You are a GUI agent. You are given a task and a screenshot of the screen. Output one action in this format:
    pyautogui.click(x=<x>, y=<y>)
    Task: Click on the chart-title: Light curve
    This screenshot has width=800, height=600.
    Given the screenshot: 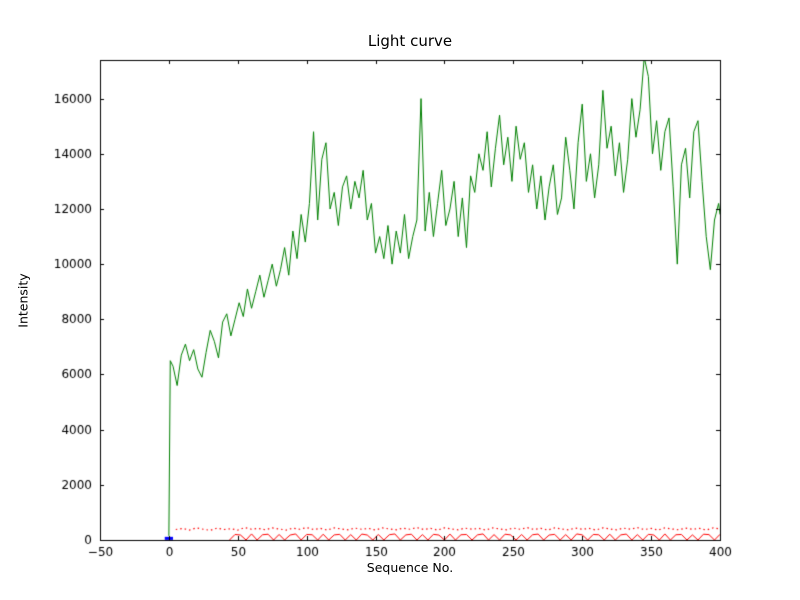 What is the action you would take?
    pyautogui.click(x=410, y=41)
    